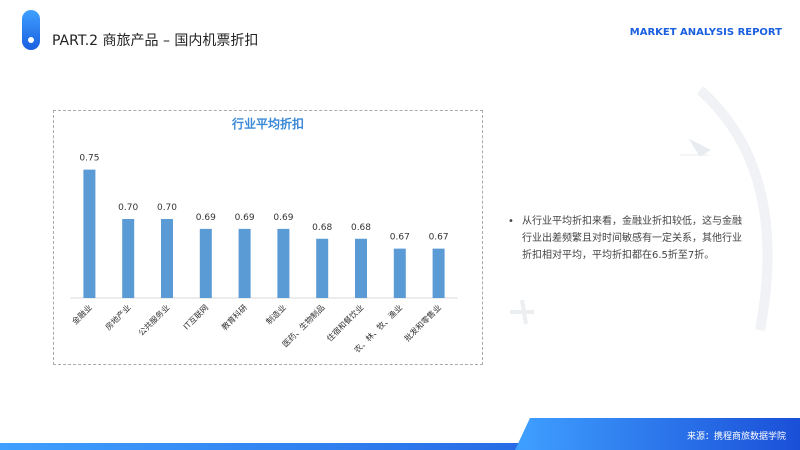 This screenshot has height=450, width=800. What do you see at coordinates (705, 32) in the screenshot?
I see `brand: MARKET ANALYSIS REPORT` at bounding box center [705, 32].